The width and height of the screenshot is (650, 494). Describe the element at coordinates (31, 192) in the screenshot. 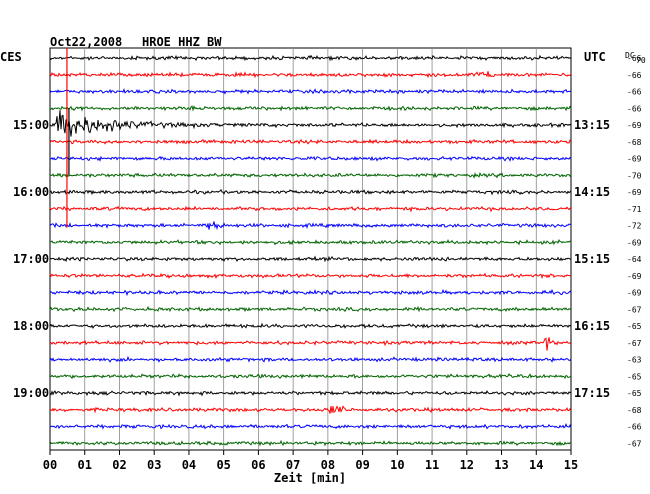

I see `left-hour-label: 16:00` at that location.